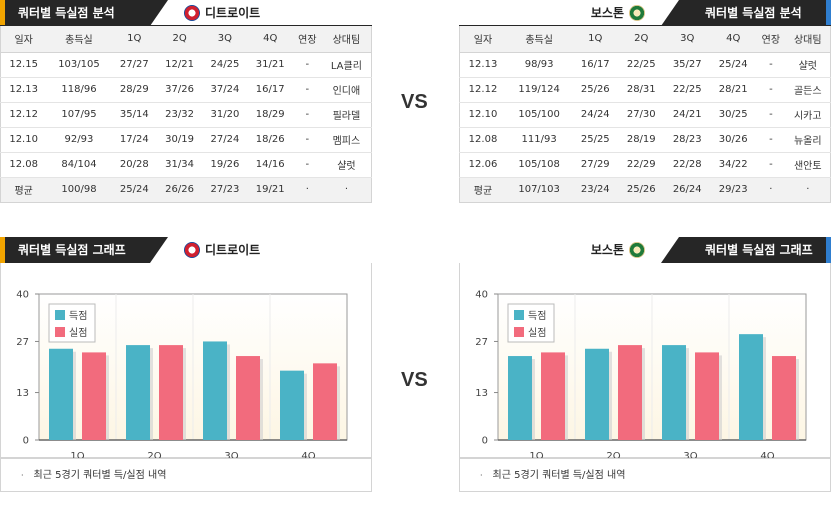  What do you see at coordinates (134, 39) in the screenshot?
I see `column-header: 1Q` at bounding box center [134, 39].